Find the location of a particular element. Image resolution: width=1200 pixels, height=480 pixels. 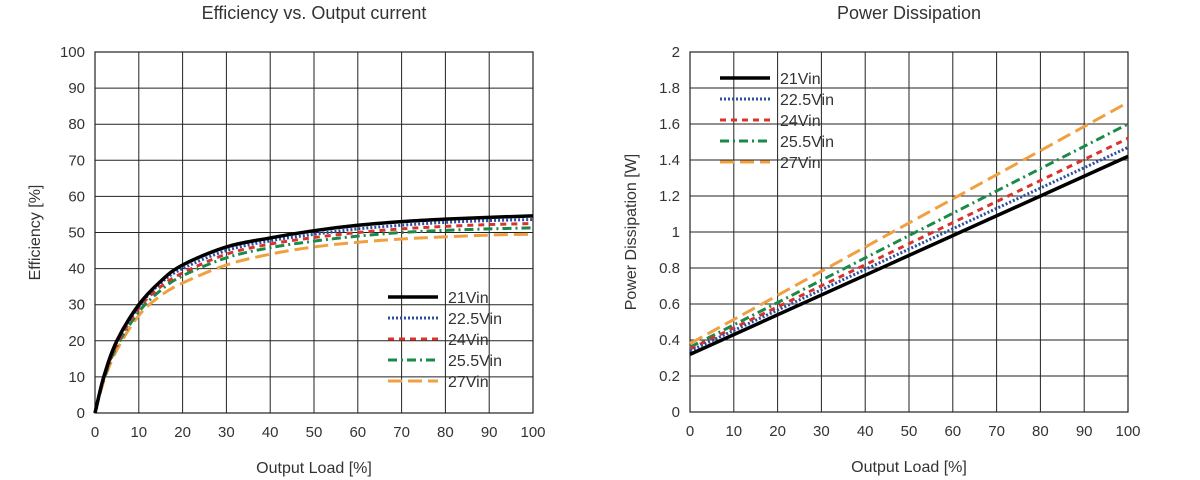

y-tick-label: 20 is located at coordinates (76, 341).